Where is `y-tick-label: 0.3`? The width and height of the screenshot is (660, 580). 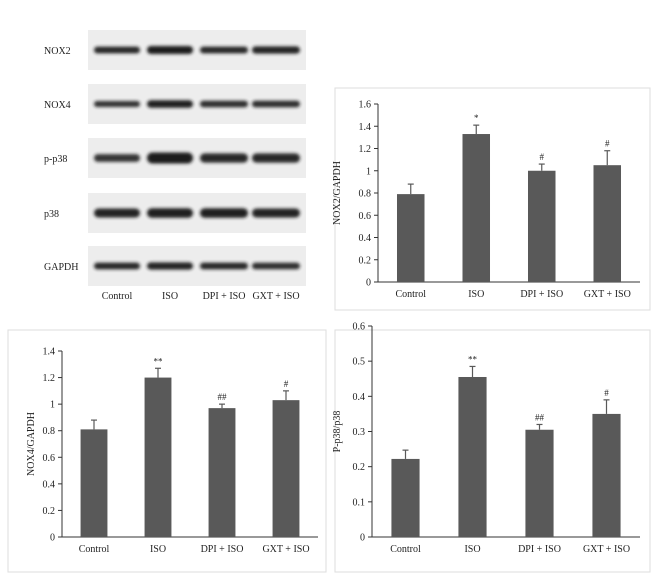
y-tick-label: 0.3 is located at coordinates (359, 432).